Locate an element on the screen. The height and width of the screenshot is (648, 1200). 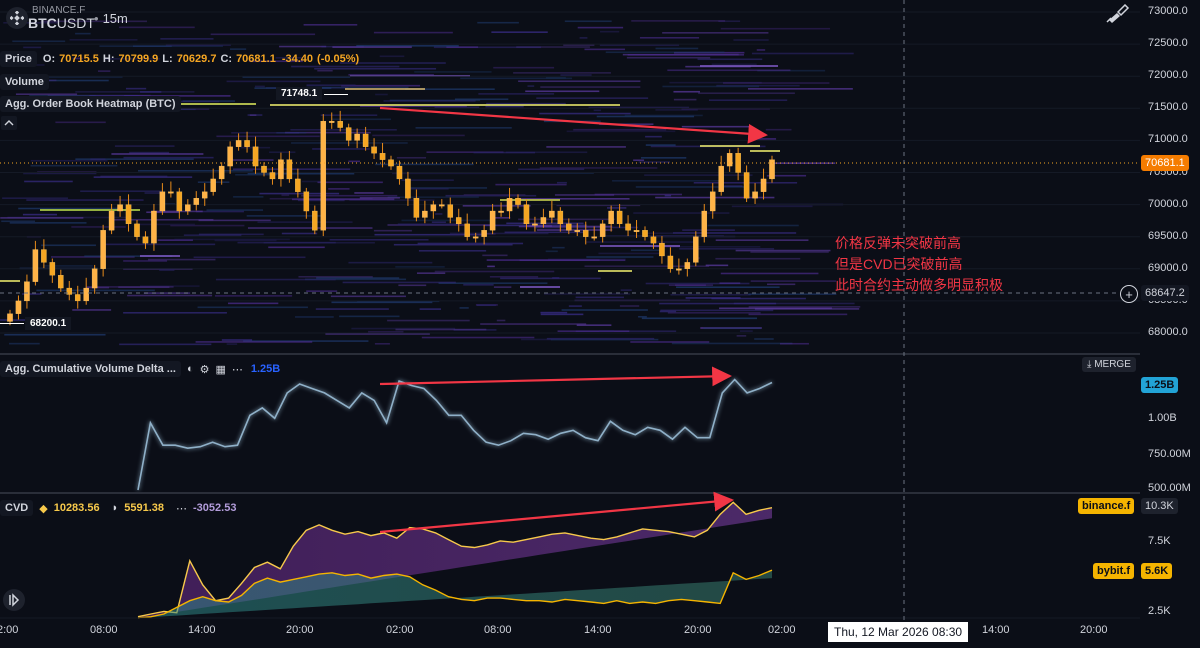
close-label: C: is located at coordinates (226, 59).